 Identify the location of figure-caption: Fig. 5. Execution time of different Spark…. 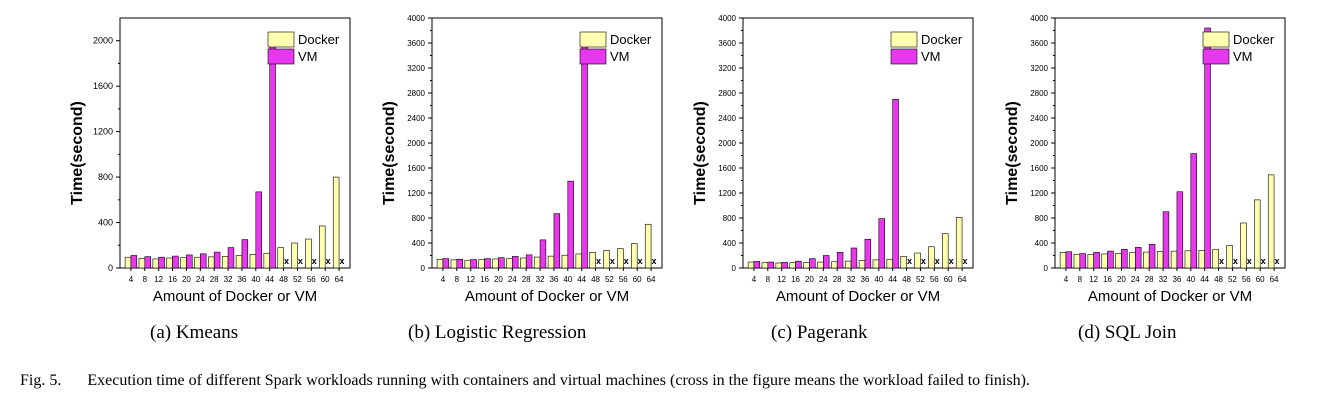
(525, 381).